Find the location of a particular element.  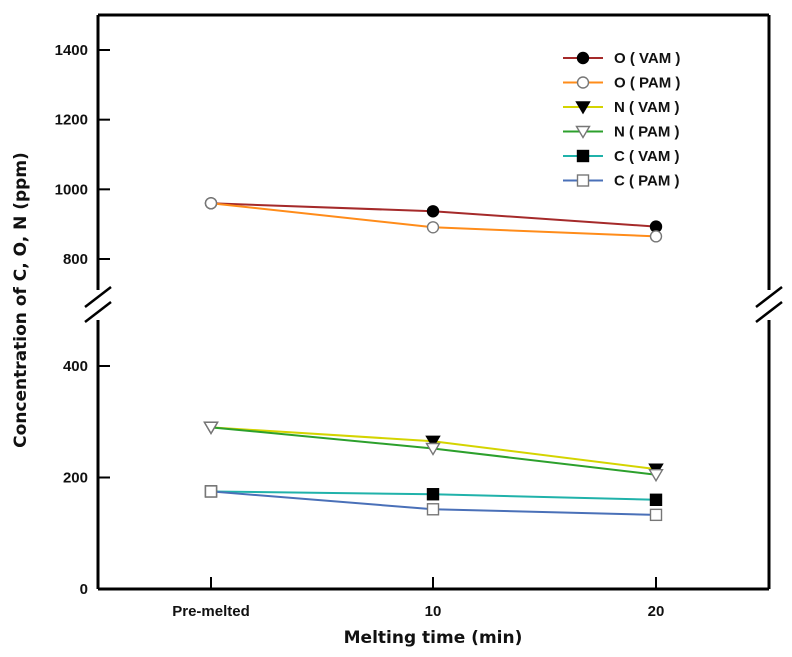

y-tick-label: 1200 is located at coordinates (71, 120).